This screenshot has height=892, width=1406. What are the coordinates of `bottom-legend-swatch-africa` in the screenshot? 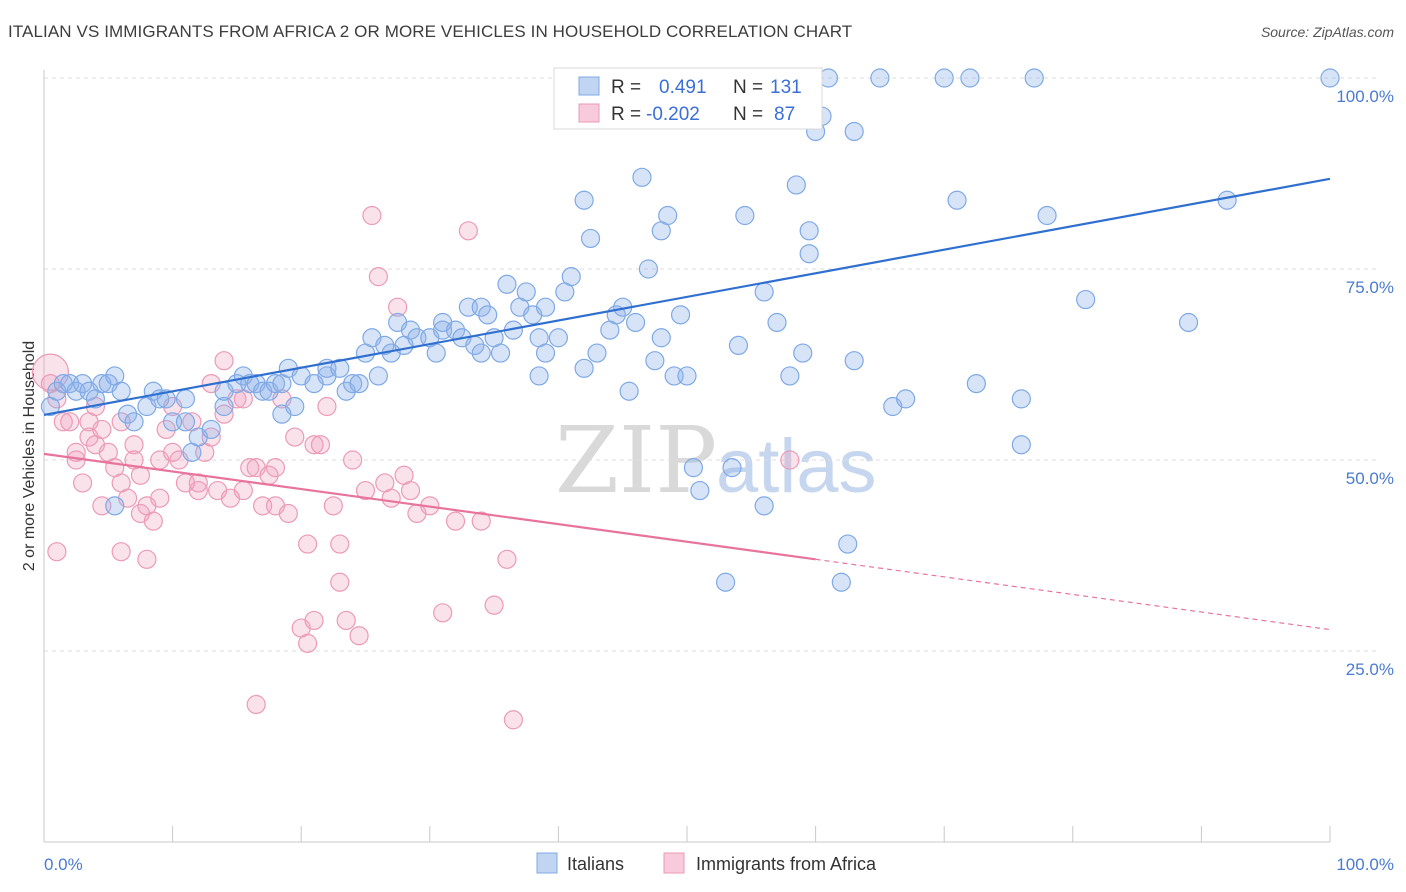 It's located at (674, 863).